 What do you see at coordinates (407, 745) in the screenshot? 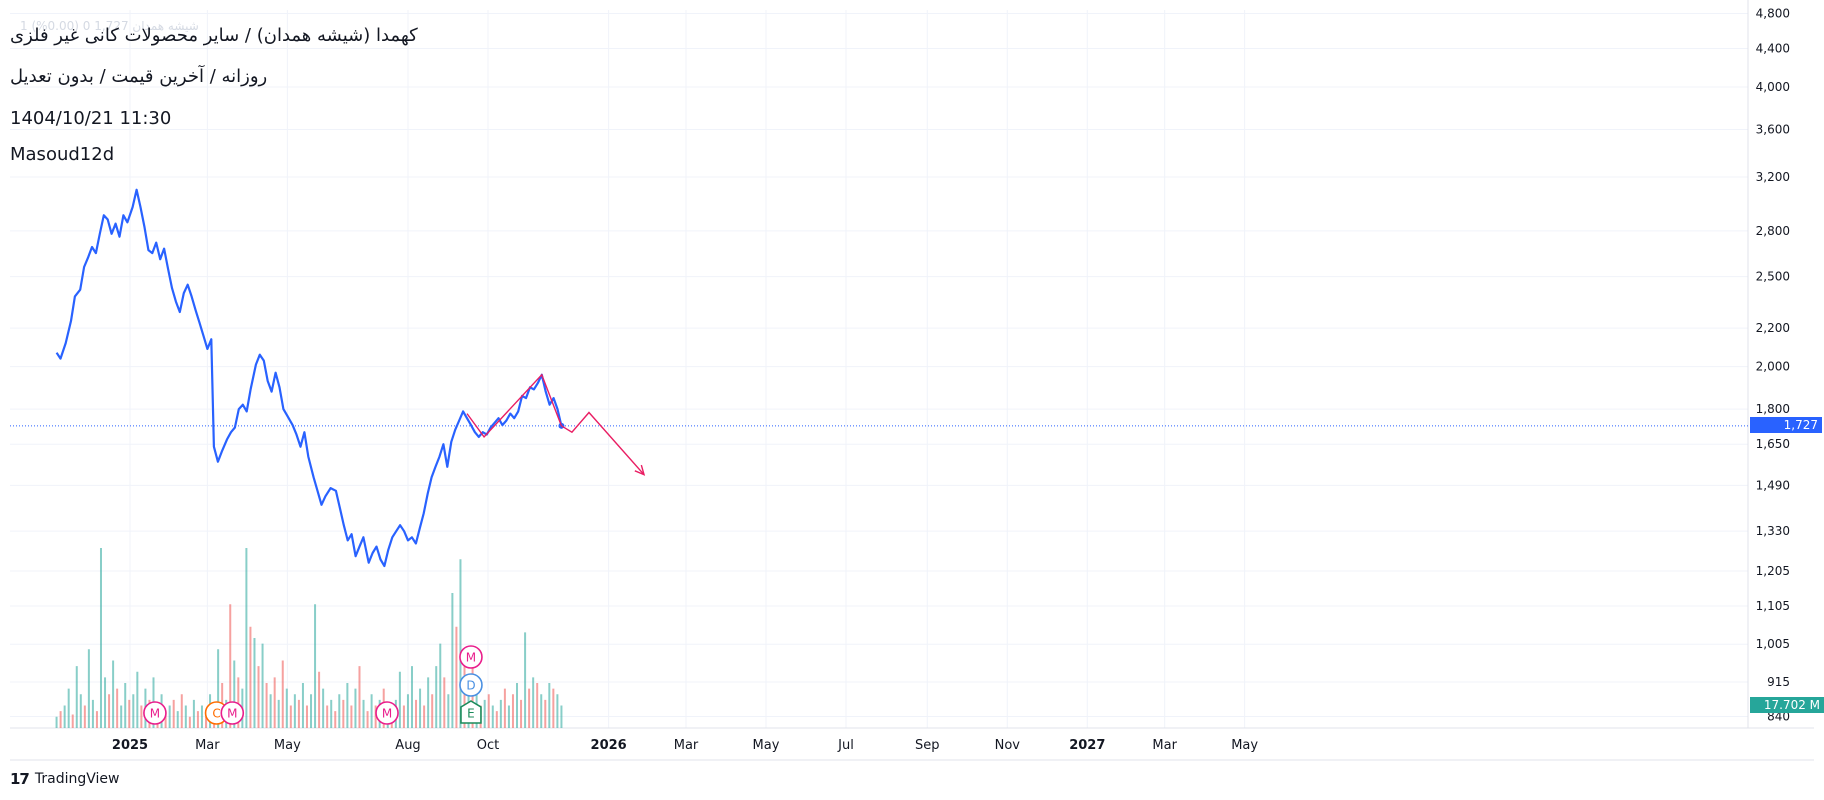
I see `x-tick-label: Aug` at bounding box center [407, 745].